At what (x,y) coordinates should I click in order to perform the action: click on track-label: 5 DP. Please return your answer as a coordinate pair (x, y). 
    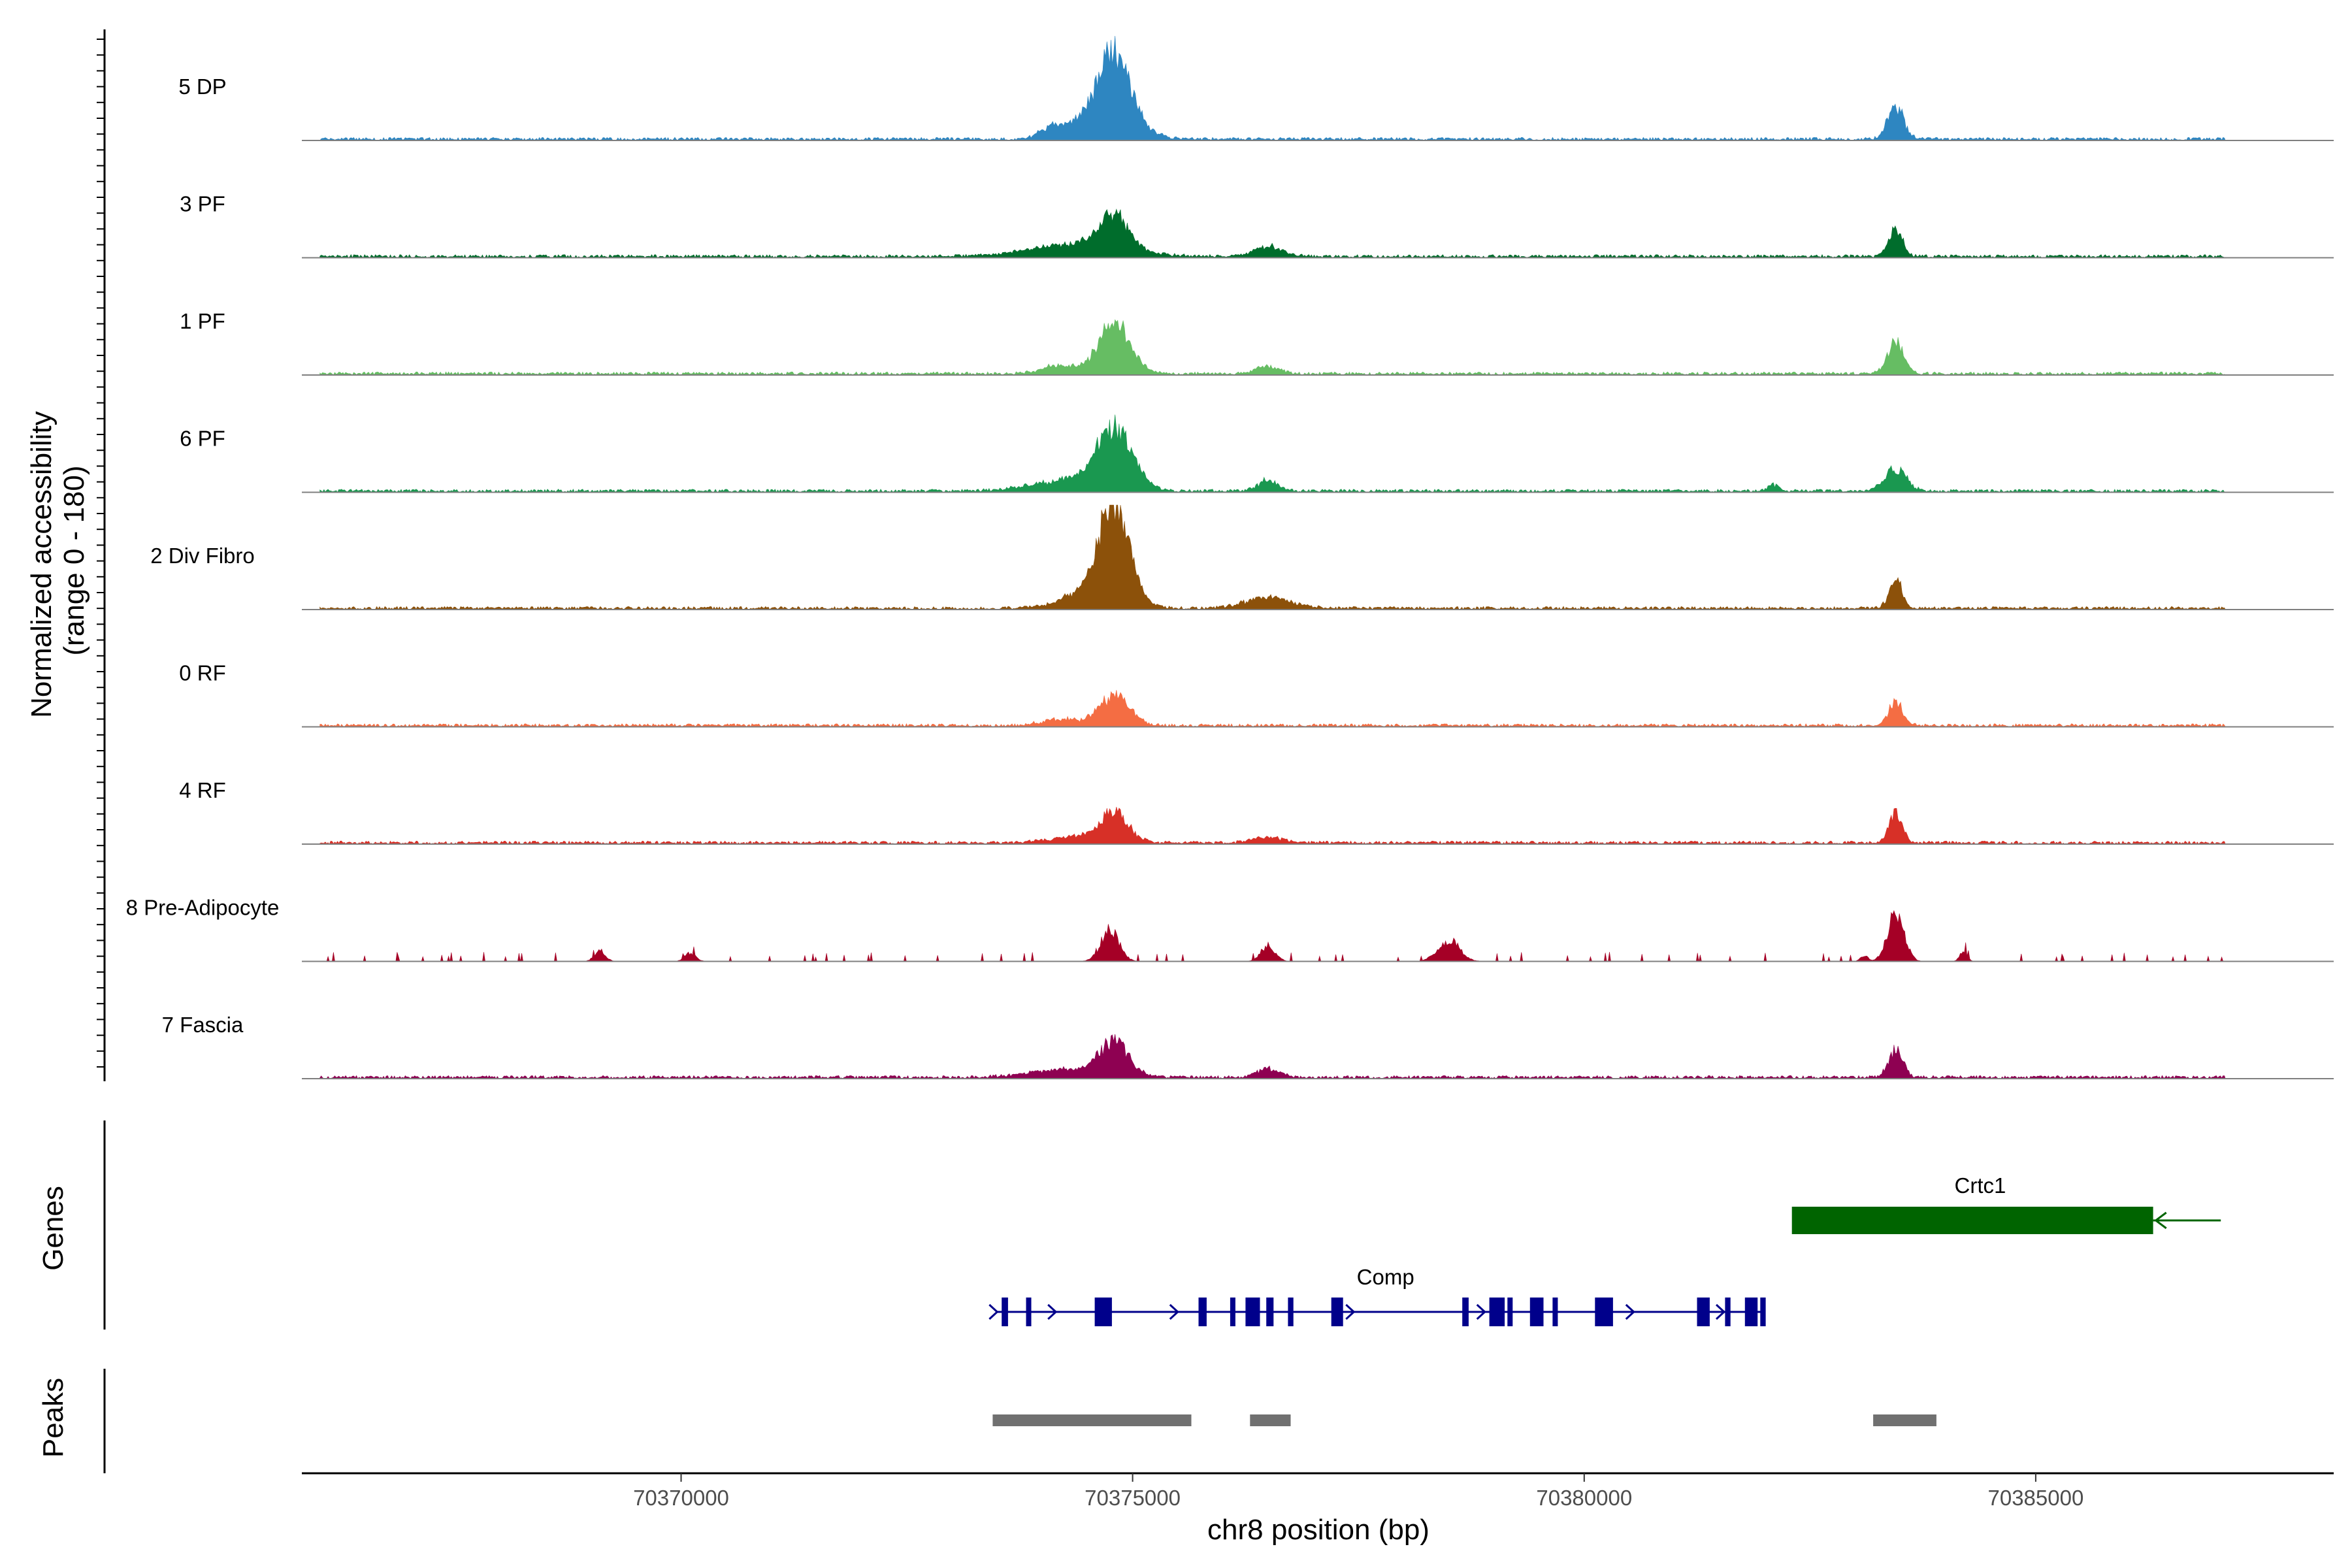
    Looking at the image, I should click on (202, 86).